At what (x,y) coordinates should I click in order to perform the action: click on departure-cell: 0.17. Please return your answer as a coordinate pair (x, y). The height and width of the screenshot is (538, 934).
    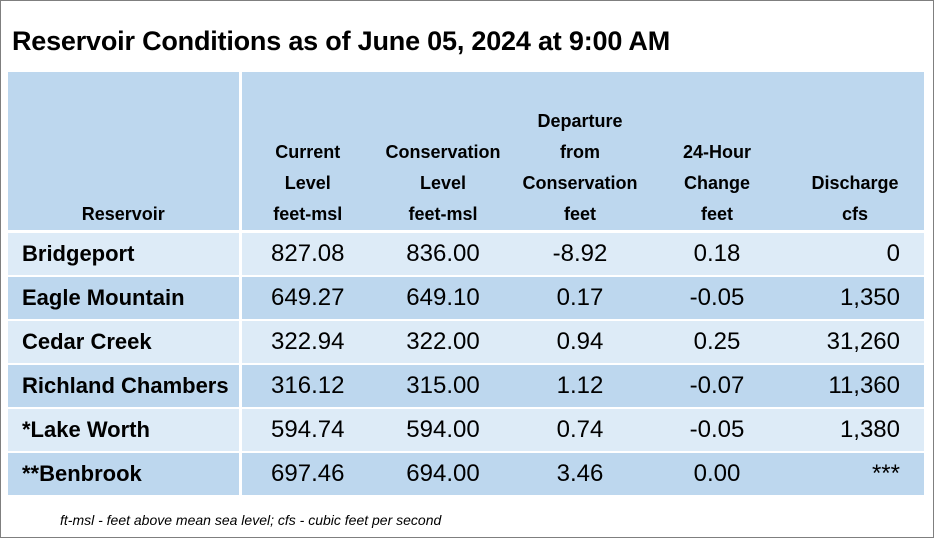
    Looking at the image, I should click on (580, 298).